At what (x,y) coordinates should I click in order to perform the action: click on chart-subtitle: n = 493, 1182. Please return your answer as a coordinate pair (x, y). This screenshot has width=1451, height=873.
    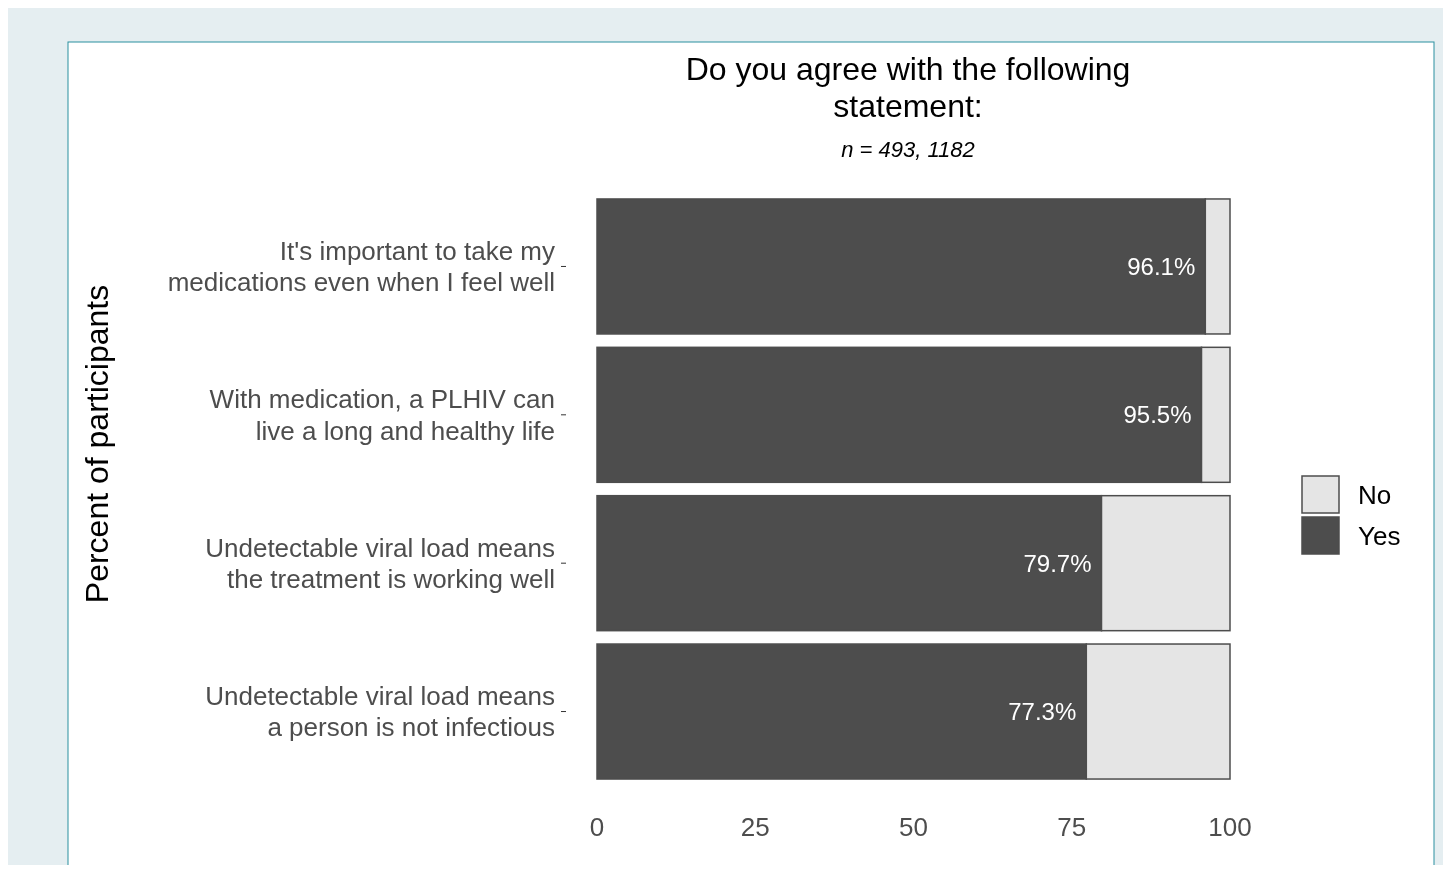
    Looking at the image, I should click on (908, 149).